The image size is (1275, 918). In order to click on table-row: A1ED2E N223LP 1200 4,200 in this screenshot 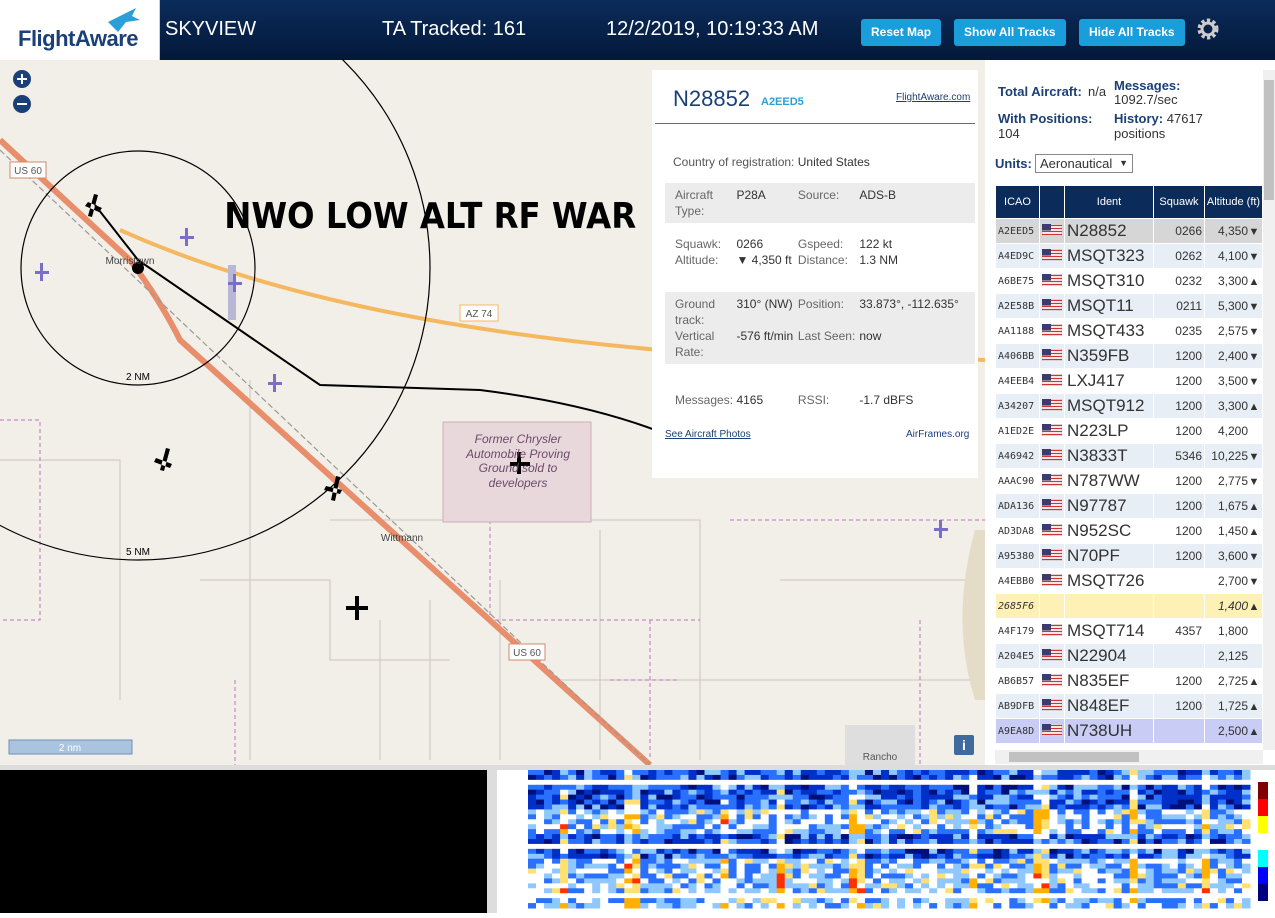, I will do `click(1129, 431)`.